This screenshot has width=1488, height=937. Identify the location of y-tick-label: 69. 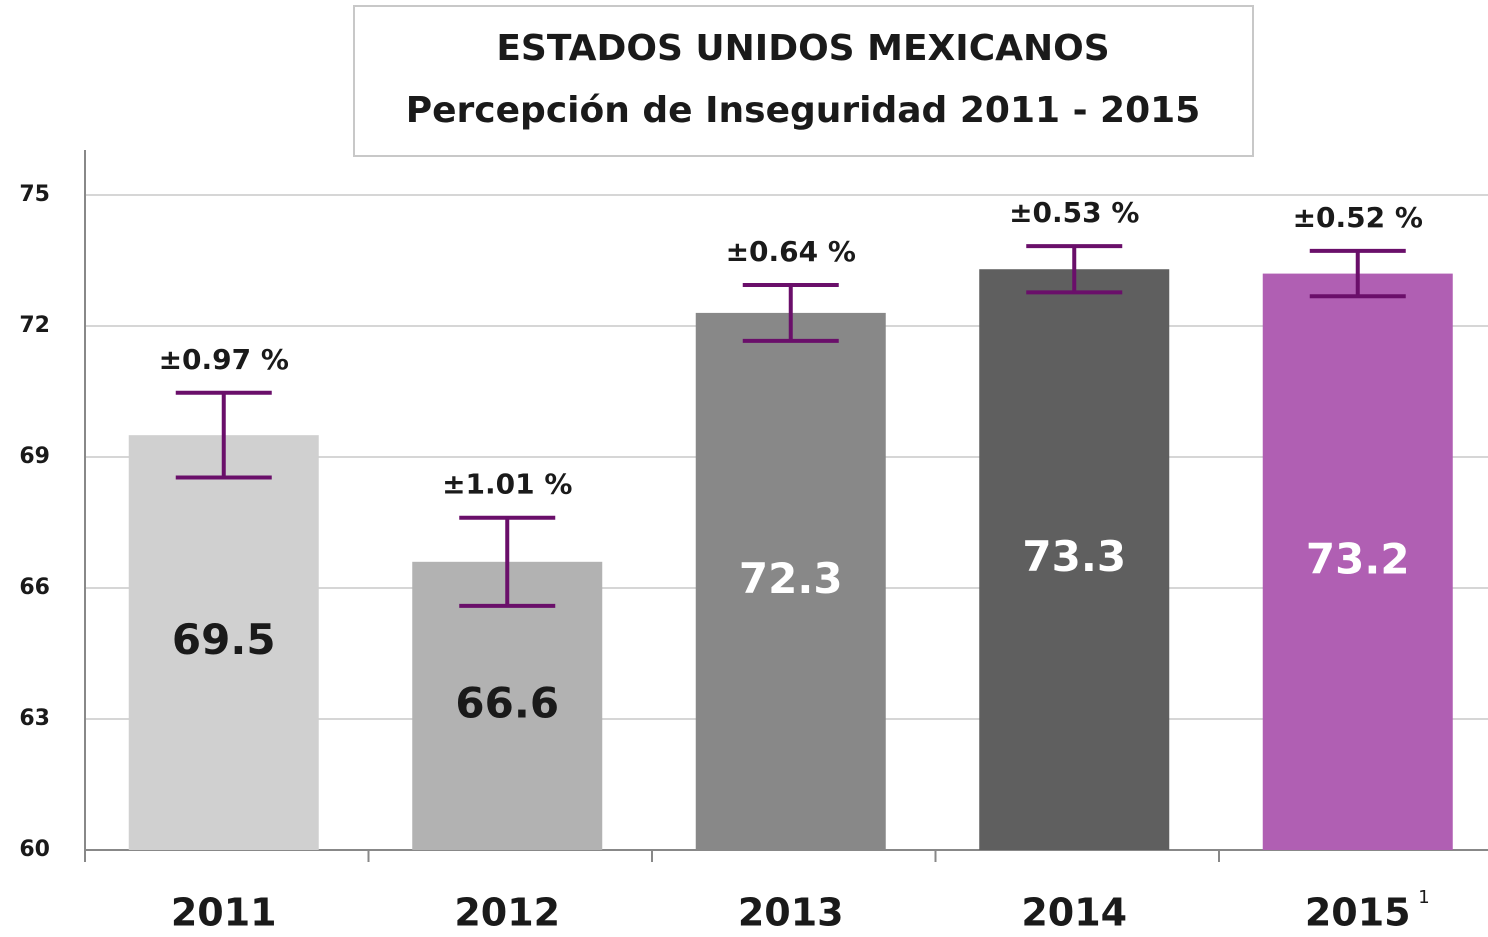
(34, 456).